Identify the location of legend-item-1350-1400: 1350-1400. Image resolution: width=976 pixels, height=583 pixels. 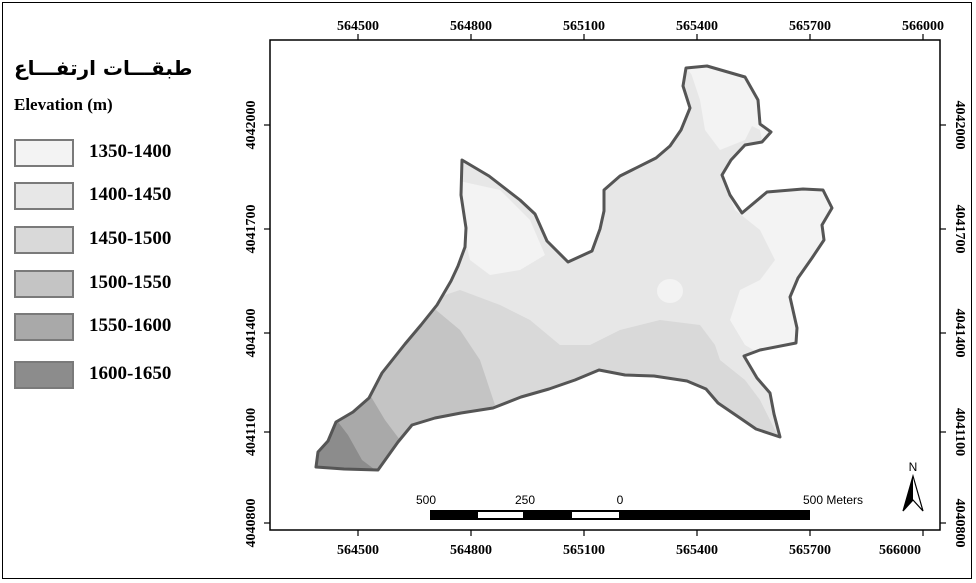
(124, 154).